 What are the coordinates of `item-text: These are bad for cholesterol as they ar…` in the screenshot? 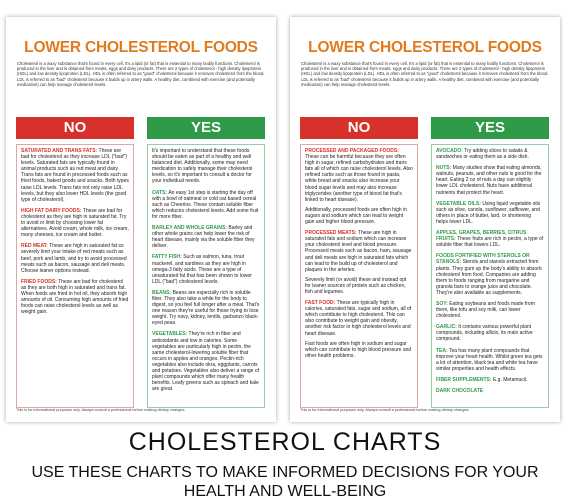 It's located at (75, 297).